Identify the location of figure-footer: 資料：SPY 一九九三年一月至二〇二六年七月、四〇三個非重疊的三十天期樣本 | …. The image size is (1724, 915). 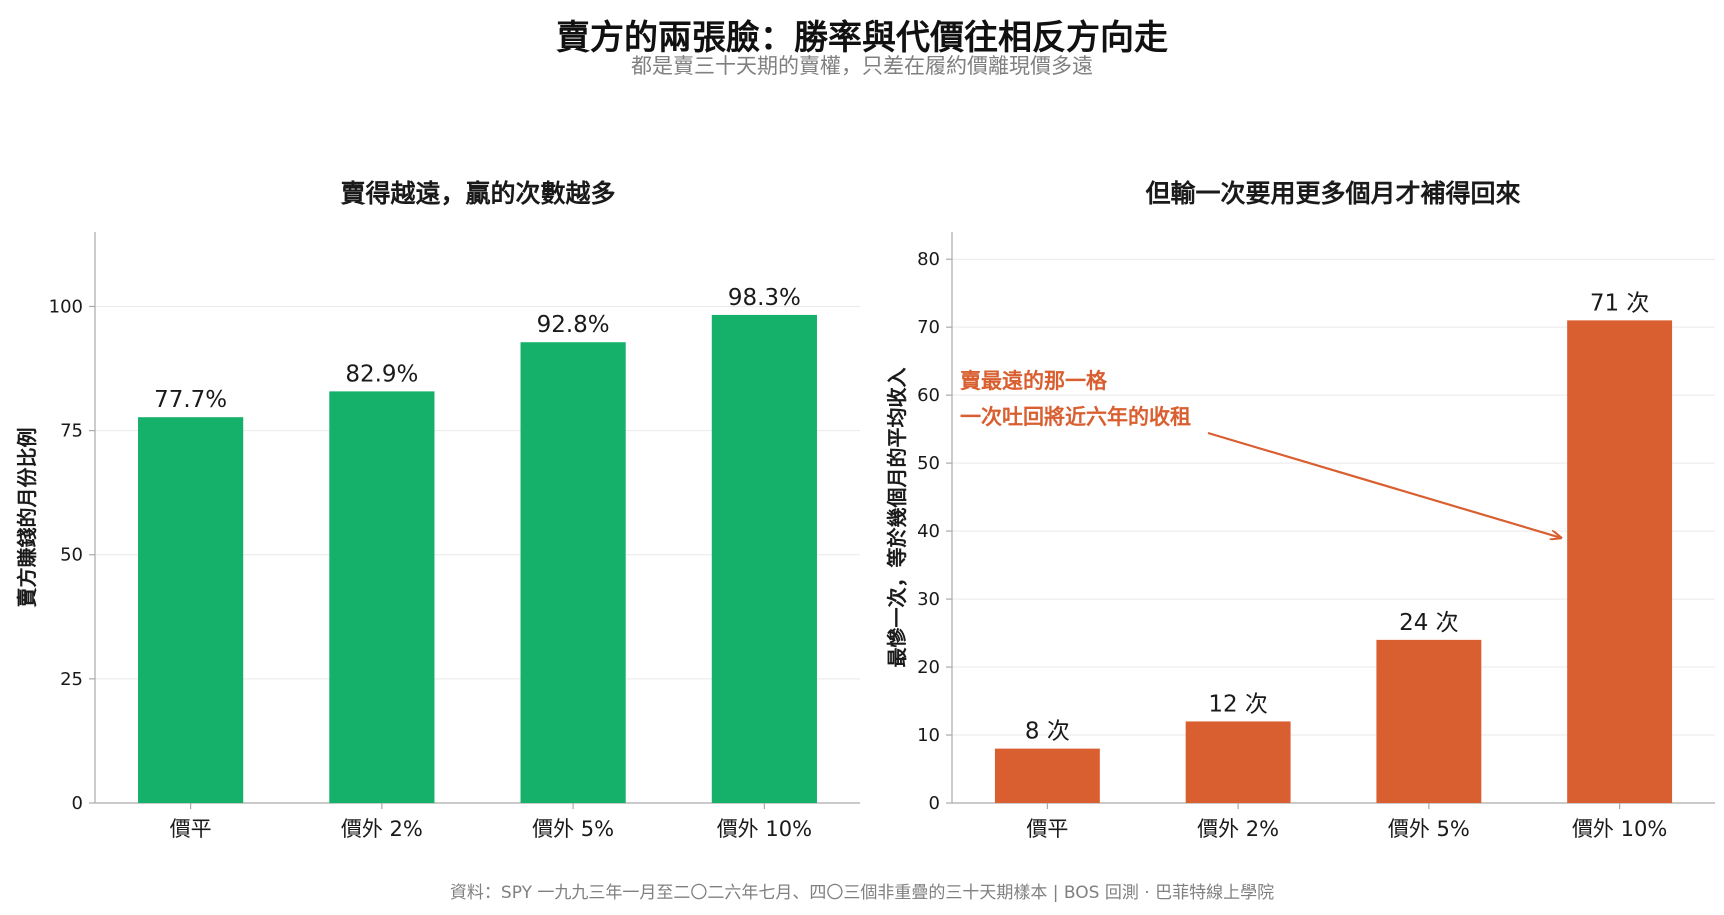
(862, 893).